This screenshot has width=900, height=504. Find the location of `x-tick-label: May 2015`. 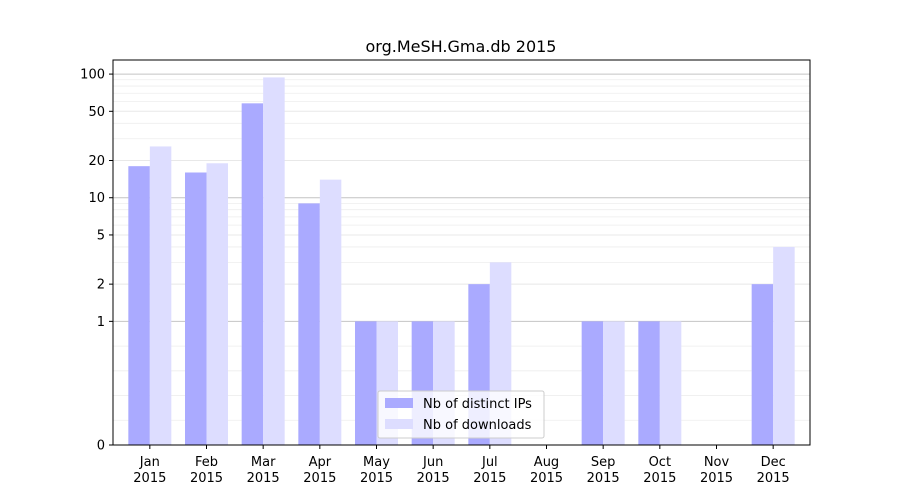

x-tick-label: May 2015 is located at coordinates (376, 470).